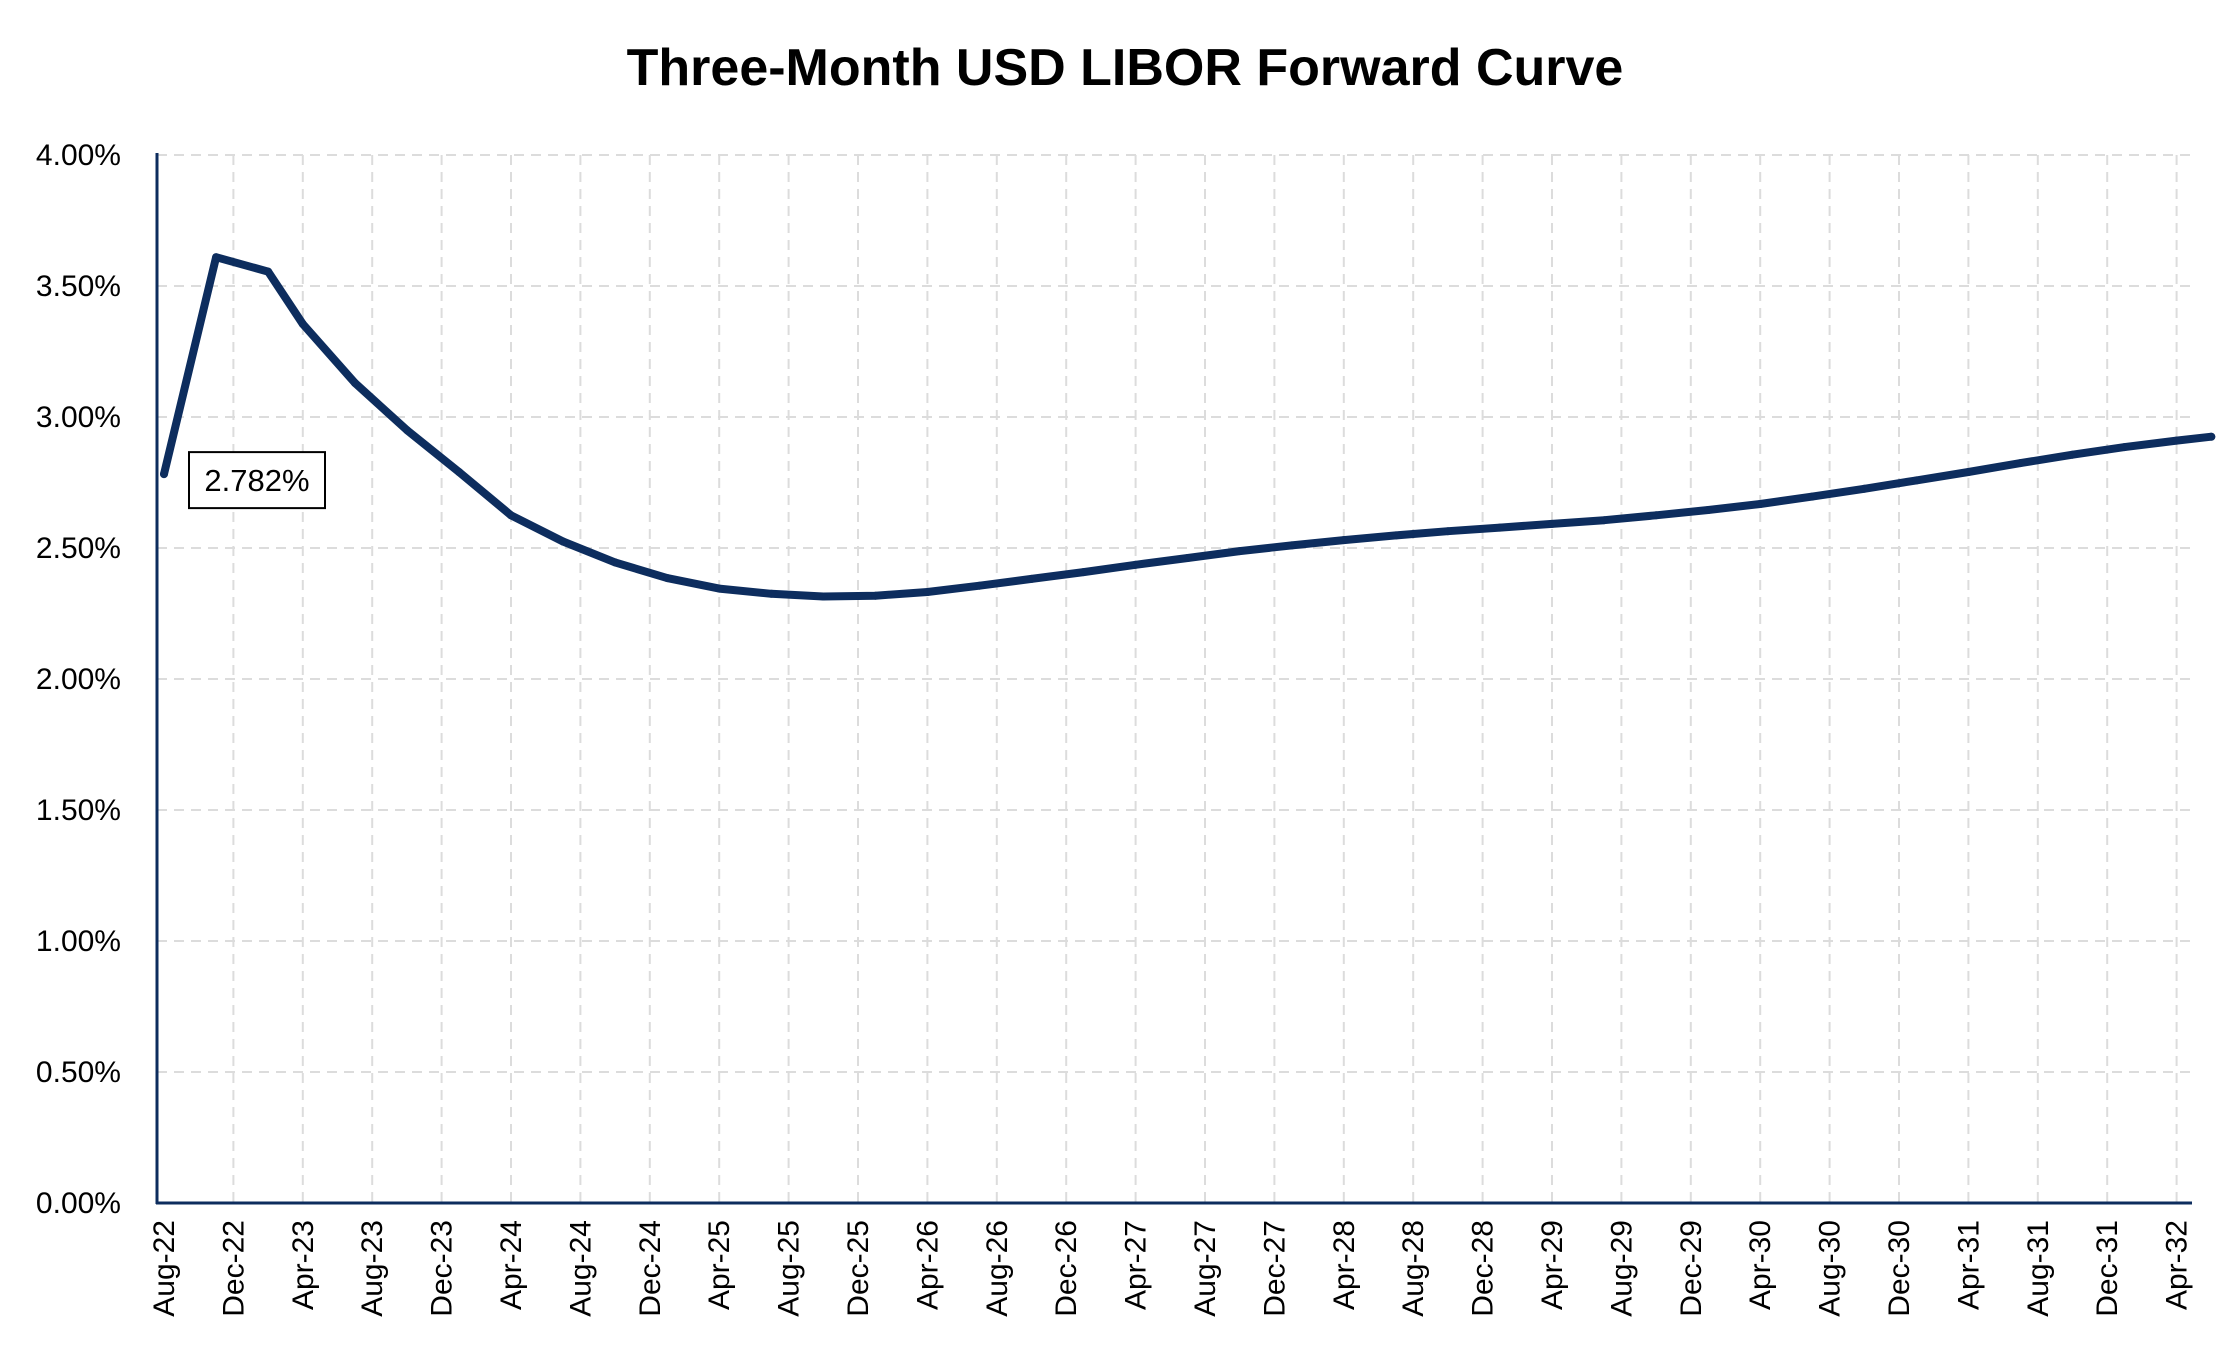 This screenshot has height=1350, width=2220. What do you see at coordinates (511, 1265) in the screenshot?
I see `x-tick-label: Apr-24` at bounding box center [511, 1265].